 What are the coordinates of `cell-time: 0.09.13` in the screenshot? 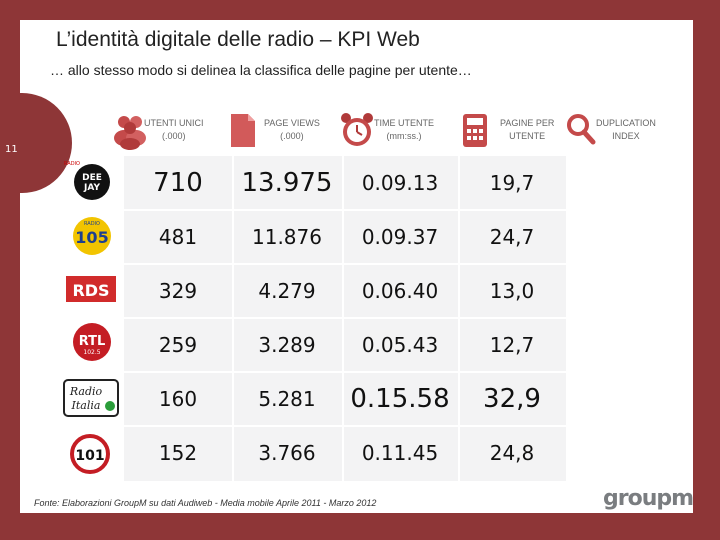 It's located at (400, 183).